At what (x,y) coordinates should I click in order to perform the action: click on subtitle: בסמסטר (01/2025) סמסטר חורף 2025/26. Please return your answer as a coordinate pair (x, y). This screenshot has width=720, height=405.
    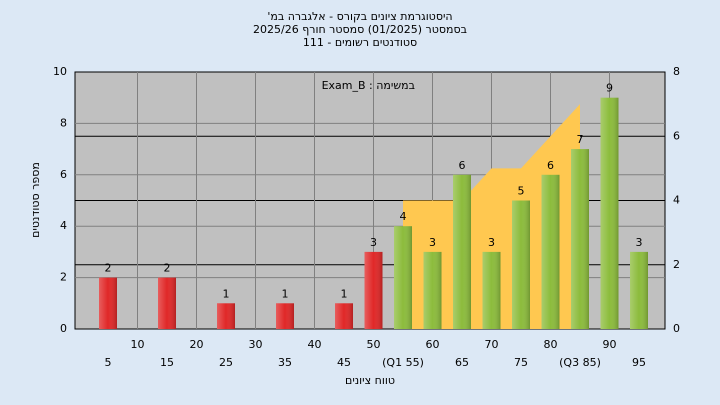
    Looking at the image, I should click on (360, 29).